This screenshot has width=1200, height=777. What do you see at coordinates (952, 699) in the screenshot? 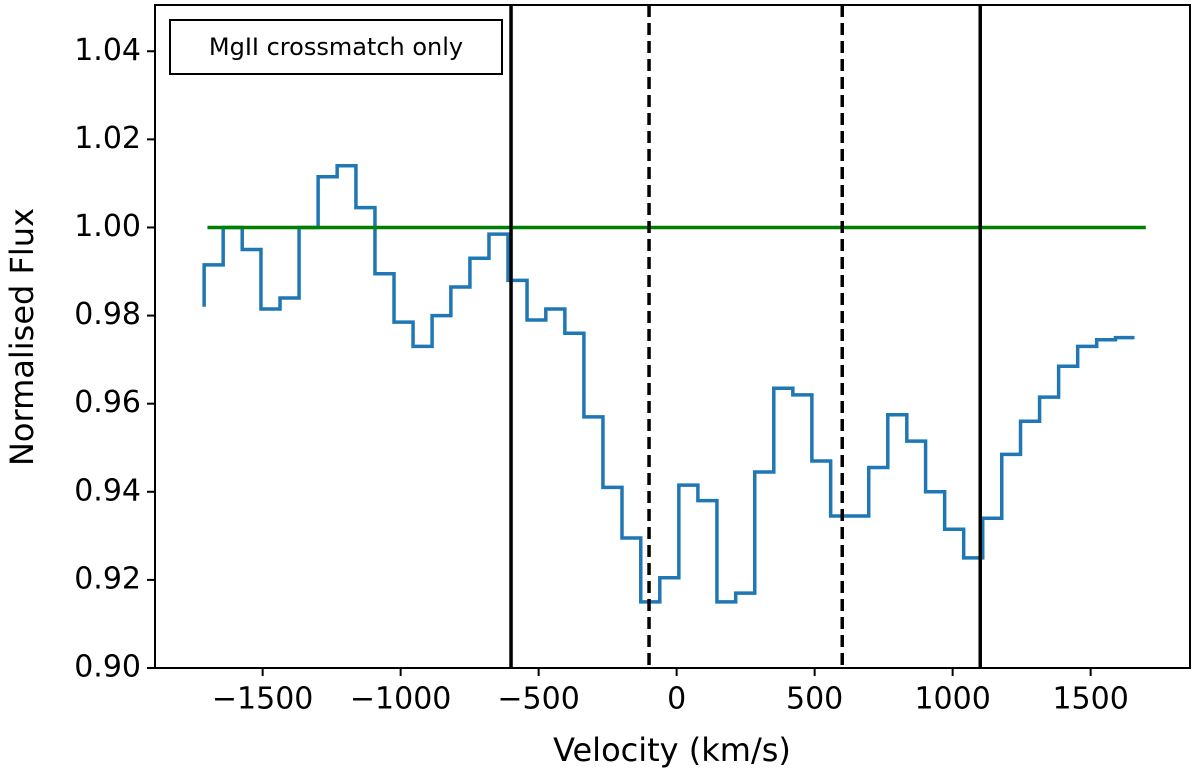
I see `x-tick-label: 1000` at bounding box center [952, 699].